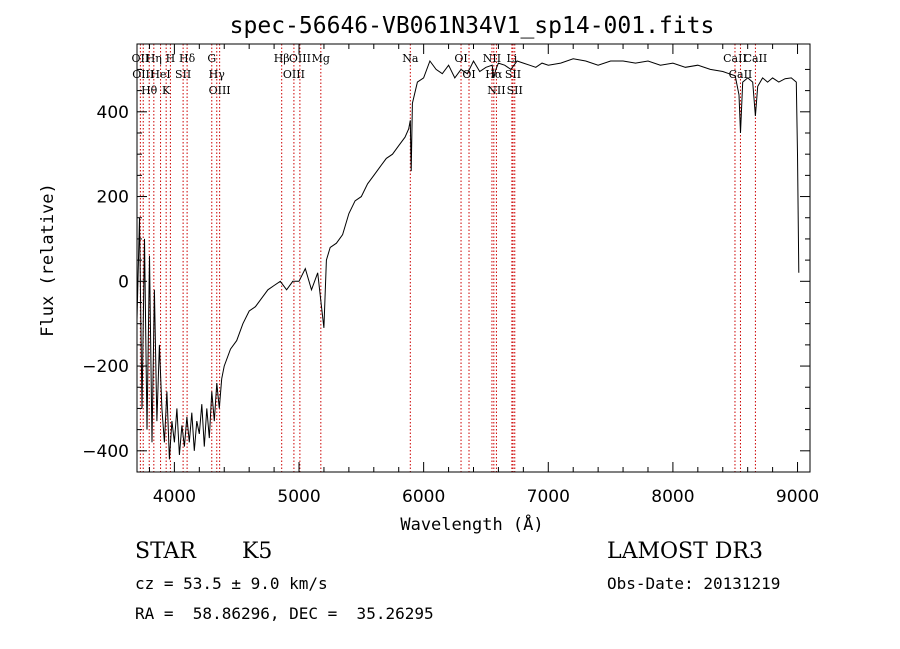  Describe the element at coordinates (672, 497) in the screenshot. I see `x-tick-label: 8000` at that location.